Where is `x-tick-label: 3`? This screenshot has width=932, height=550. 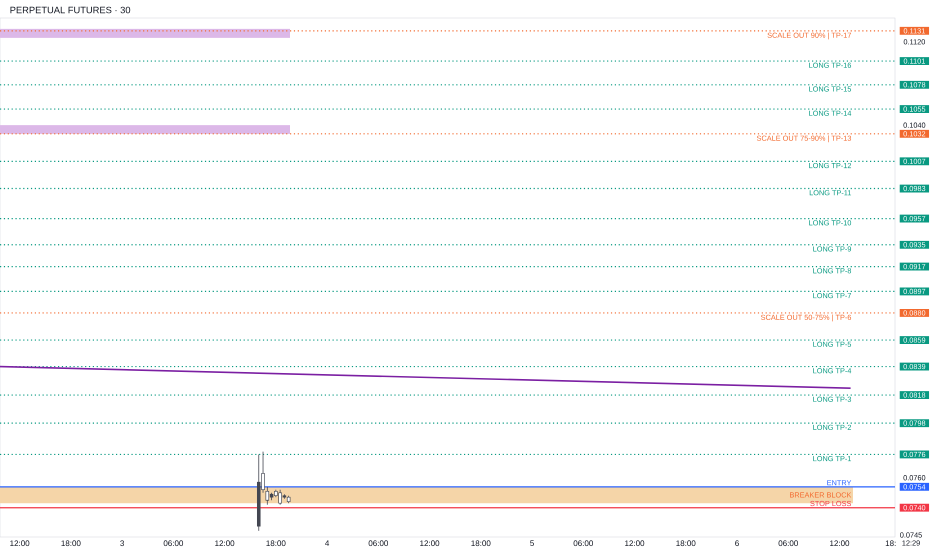
x-tick-label: 3 is located at coordinates (122, 543).